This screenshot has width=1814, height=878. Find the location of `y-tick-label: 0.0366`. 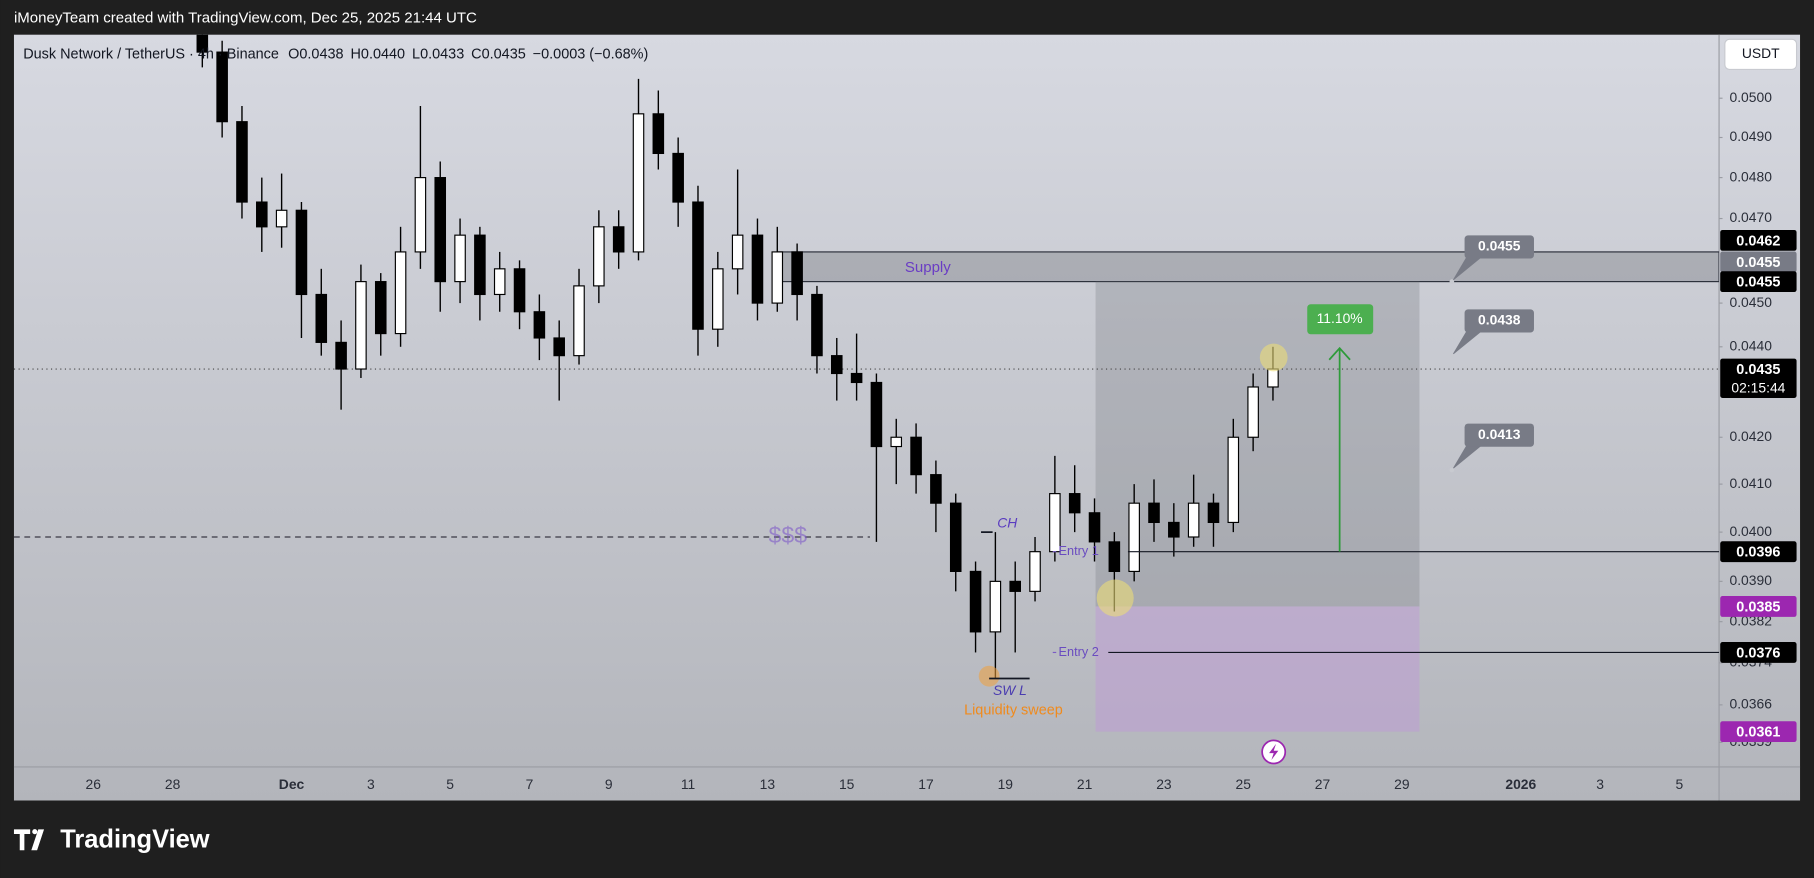

y-tick-label: 0.0366 is located at coordinates (1750, 704).